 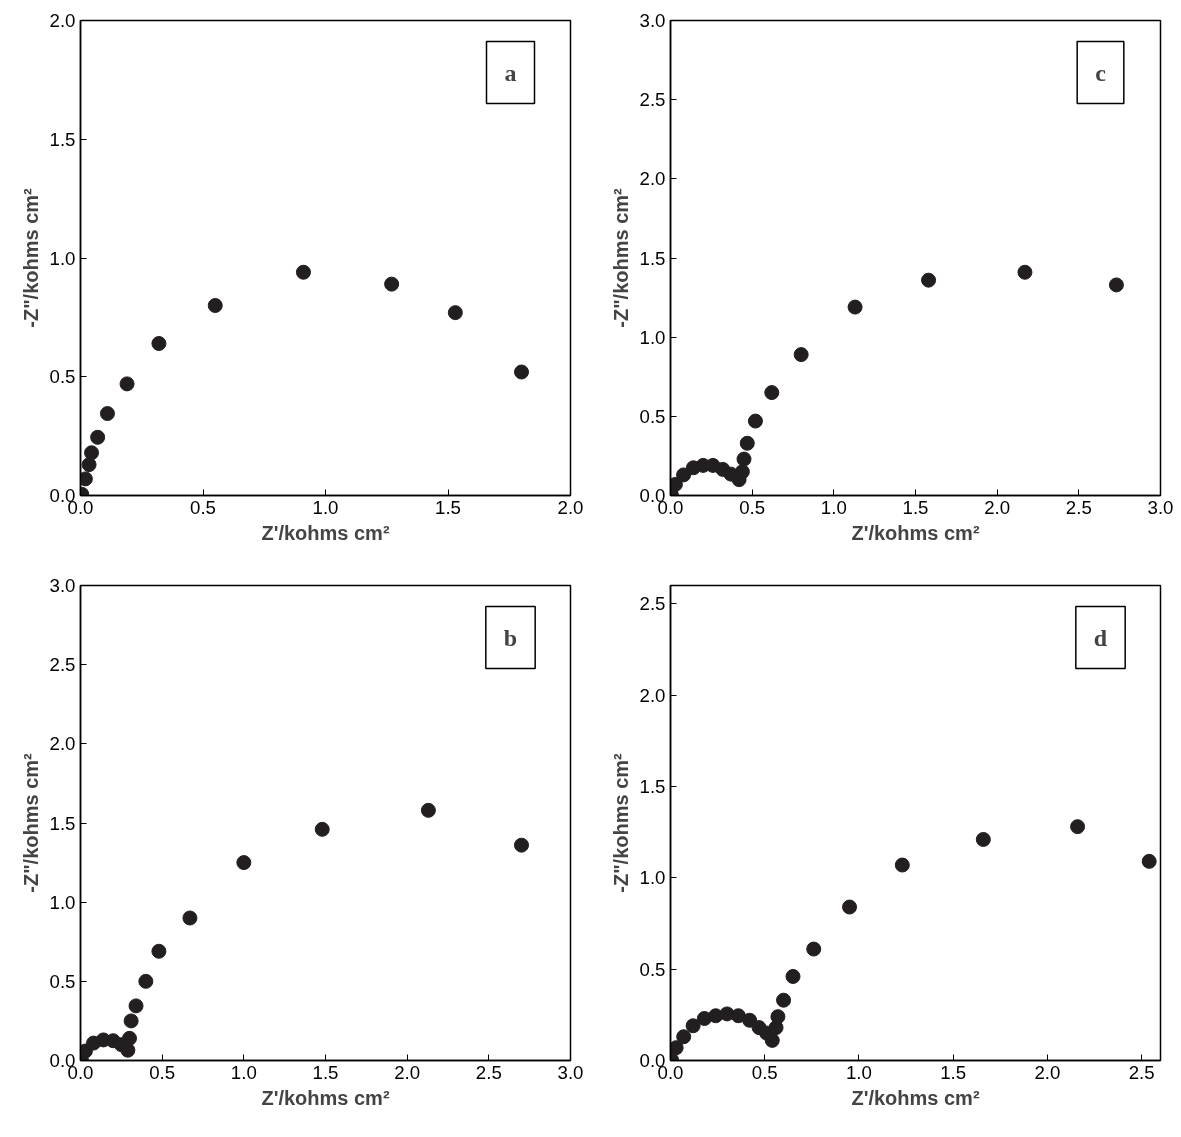 What do you see at coordinates (510, 637) in the screenshot?
I see `annotation: b` at bounding box center [510, 637].